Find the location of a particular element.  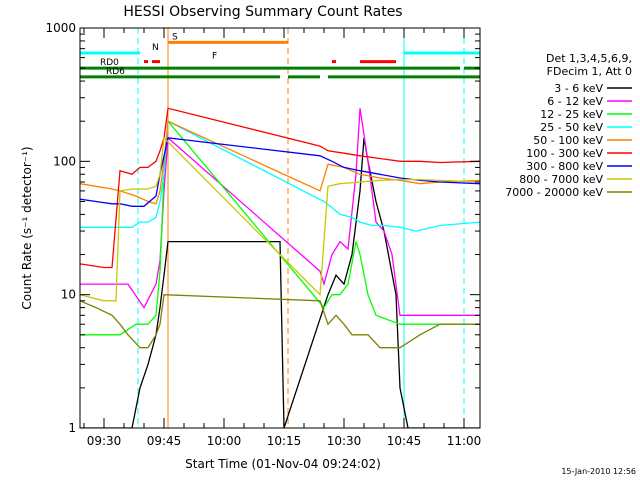

legend-label-1: 6 - 12 keV is located at coordinates (575, 101).